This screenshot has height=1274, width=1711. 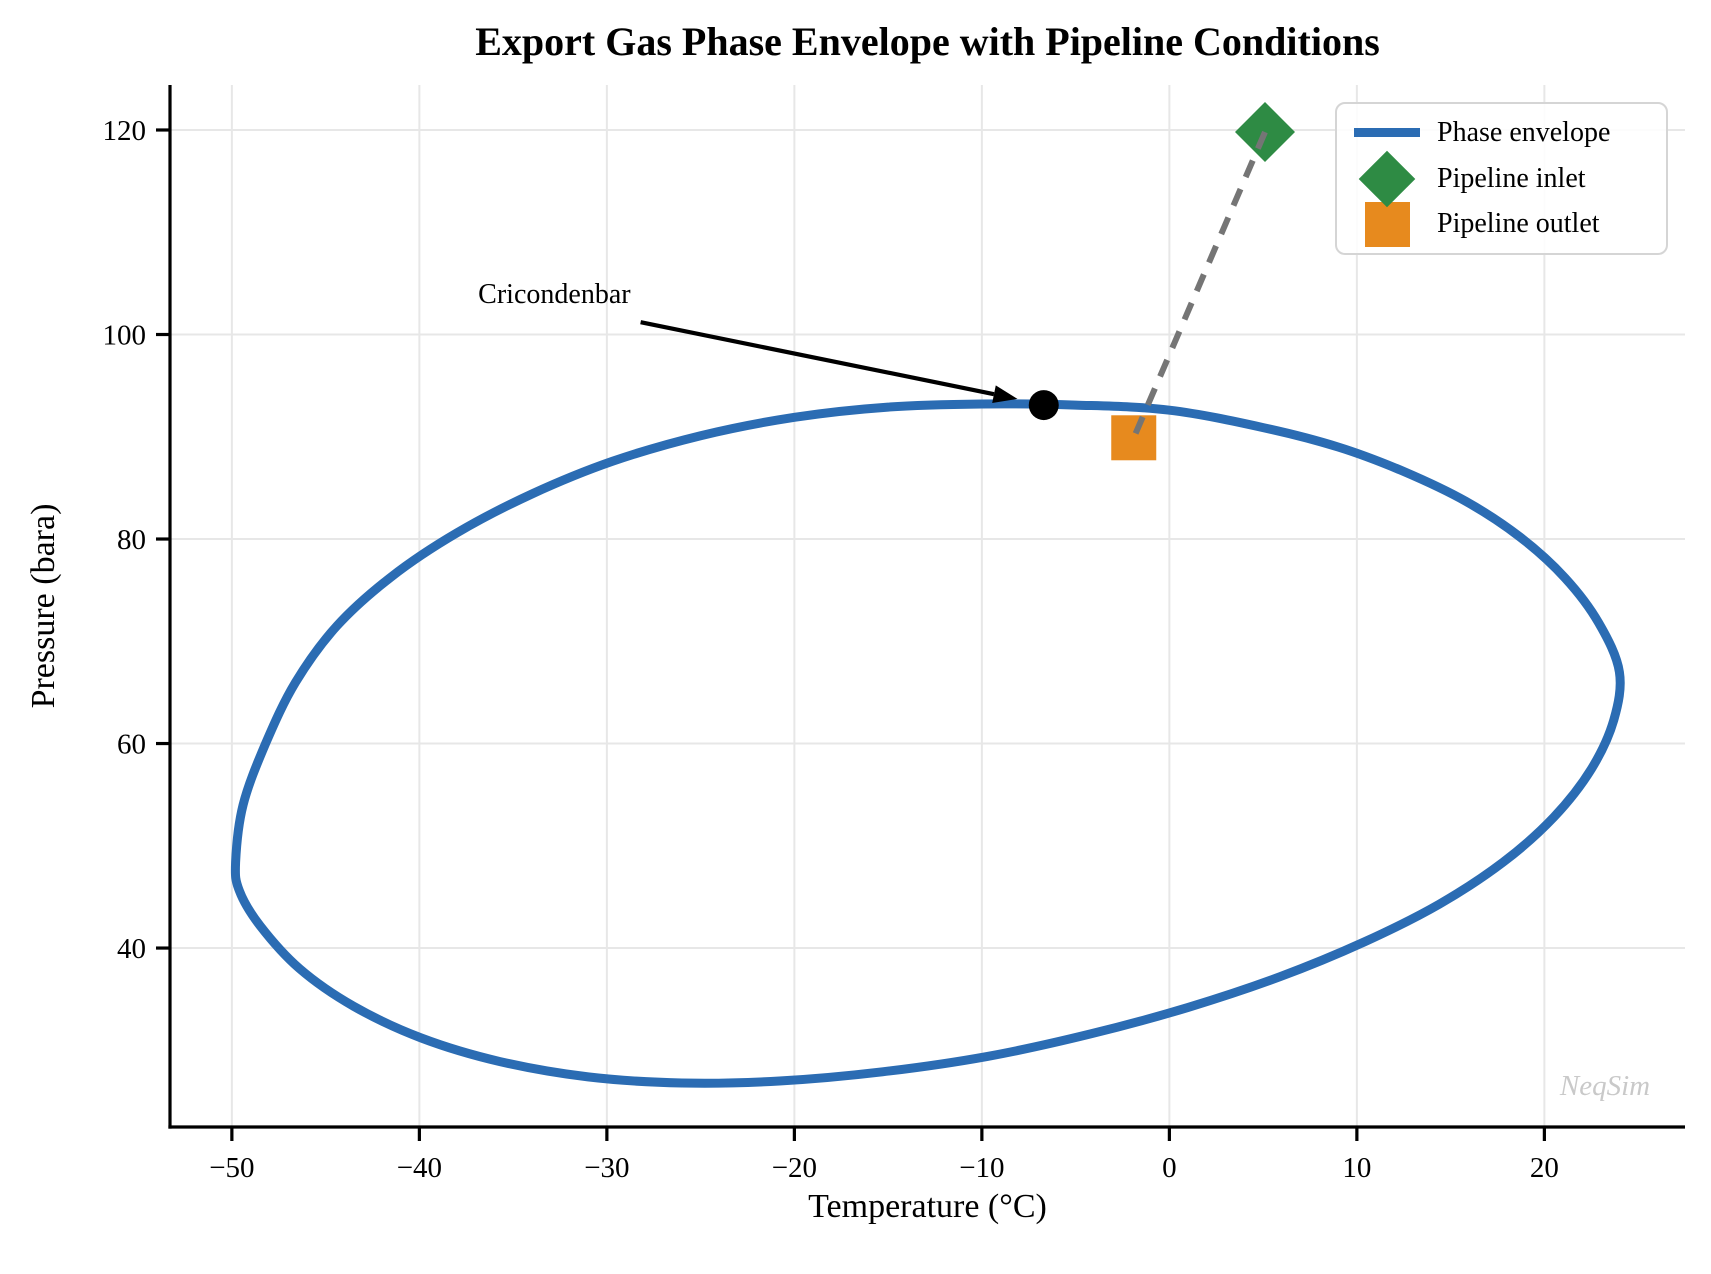 What do you see at coordinates (1511, 178) in the screenshot?
I see `legend-label: Pipeline inlet` at bounding box center [1511, 178].